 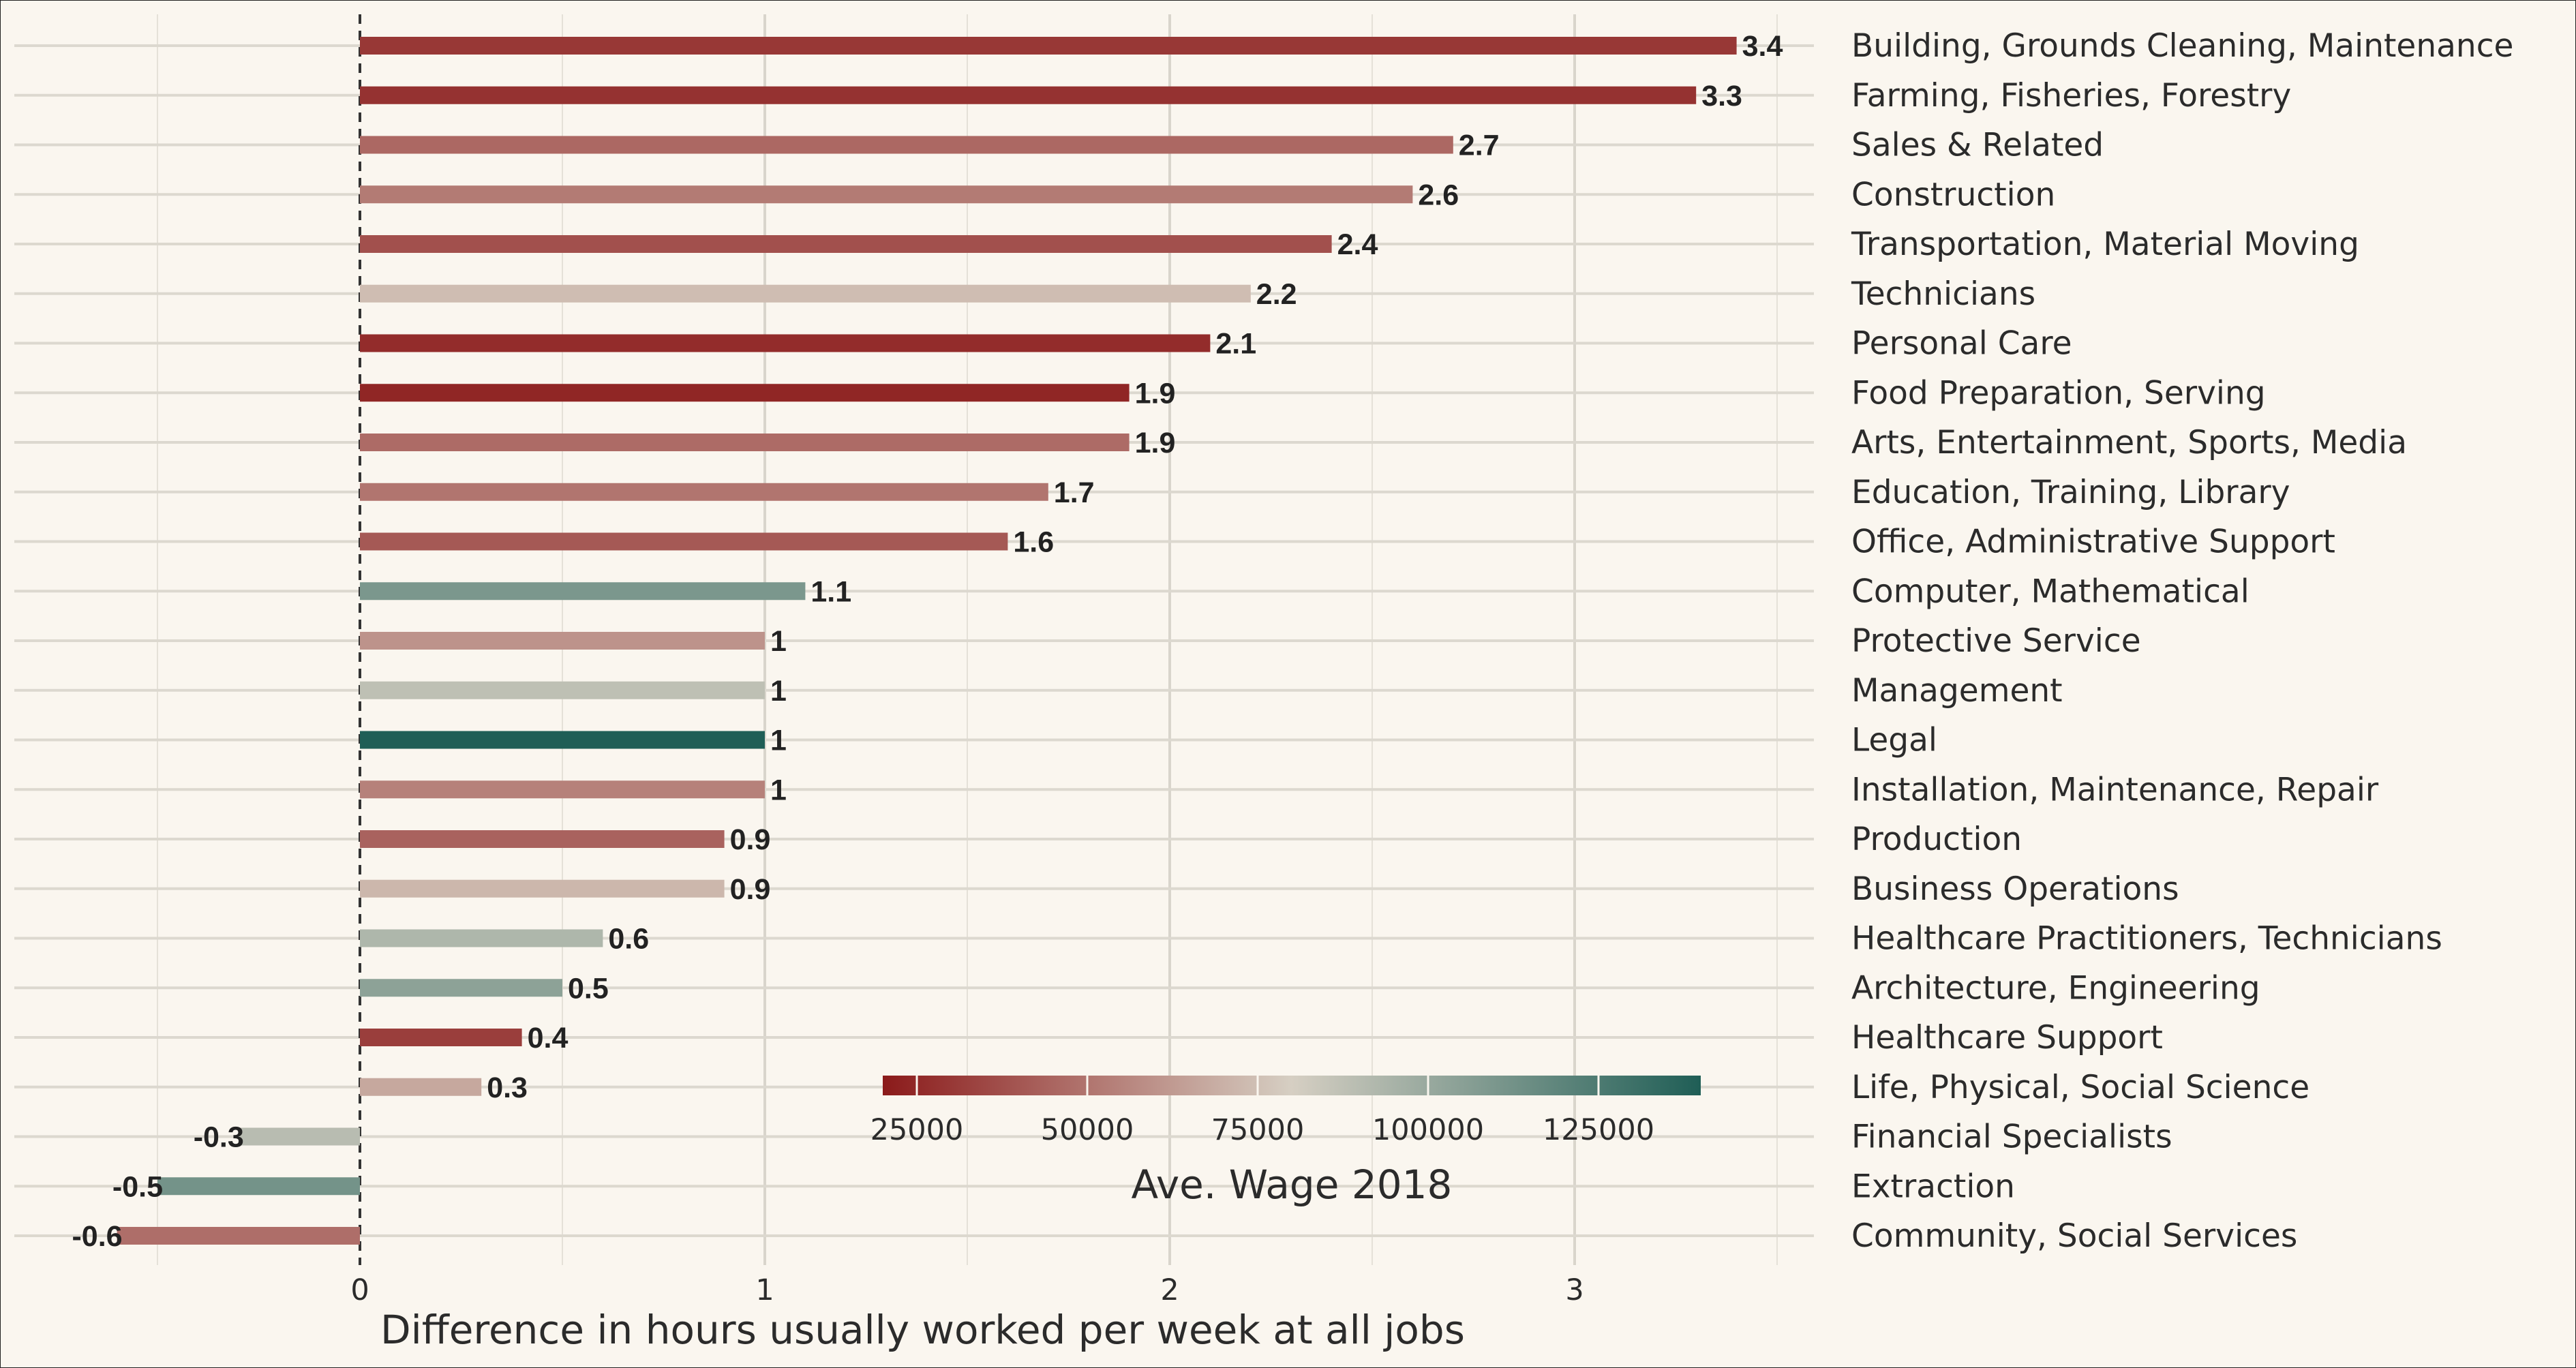 I want to click on category-label: Protective Service, so click(x=1996, y=641).